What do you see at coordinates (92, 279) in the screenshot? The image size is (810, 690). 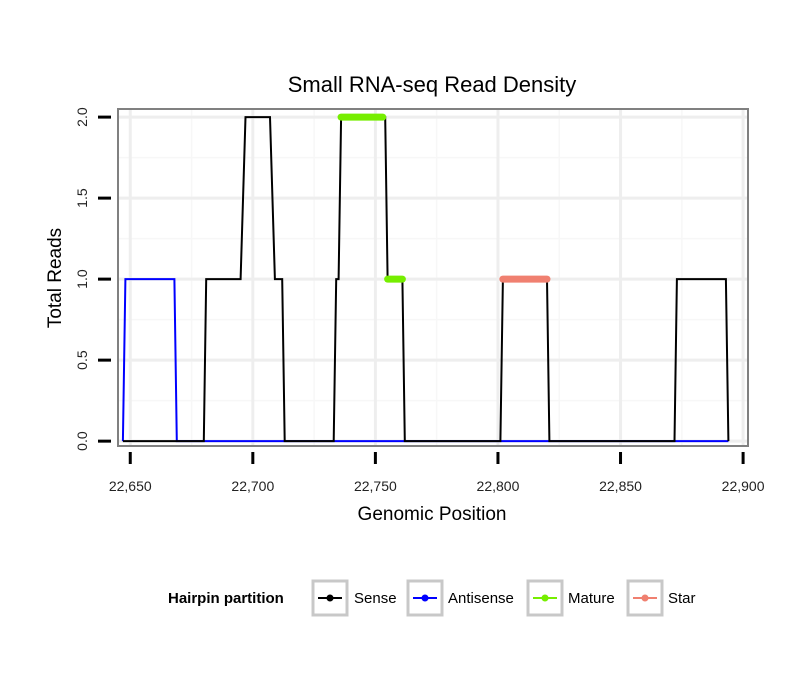 I see `y-axis: 0.0 0.5 1.0 1.5 2.0` at bounding box center [92, 279].